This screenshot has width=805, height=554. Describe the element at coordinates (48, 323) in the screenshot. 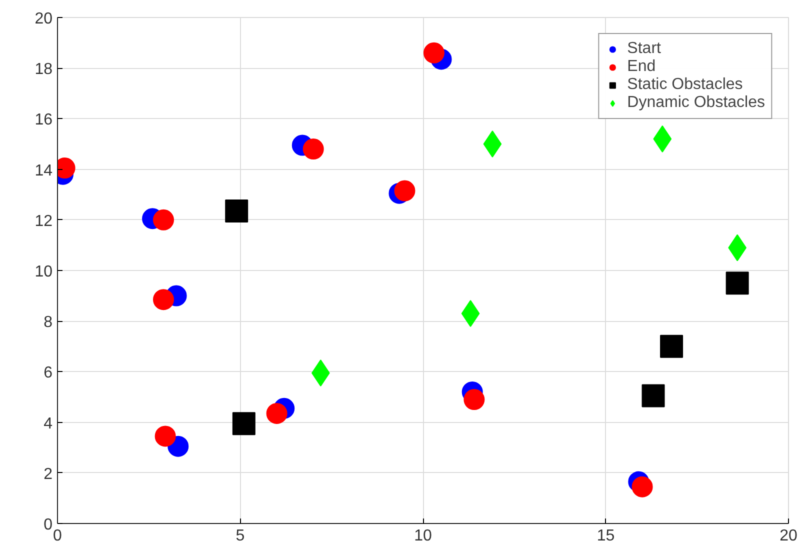

I see `y-tick-label: 8` at that location.